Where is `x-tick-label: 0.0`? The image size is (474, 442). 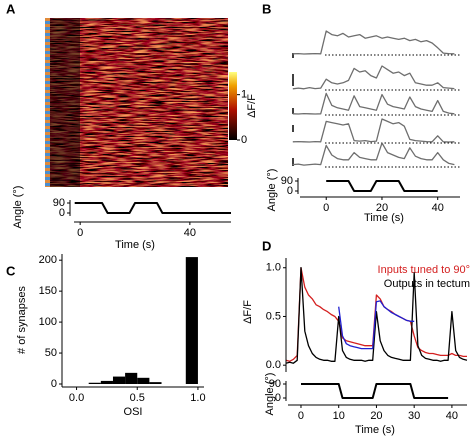
x-tick-label: 0.0 is located at coordinates (76, 398).